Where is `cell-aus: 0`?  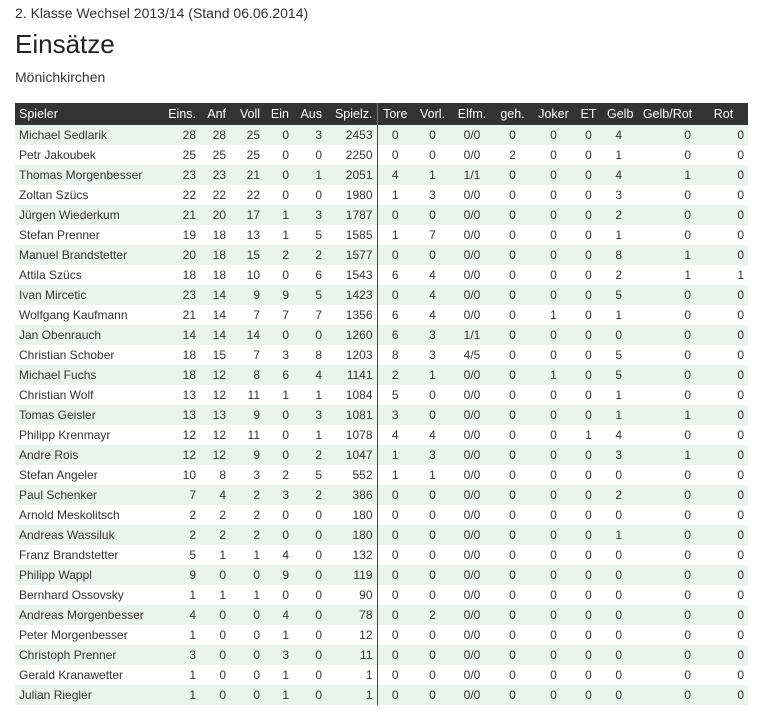
cell-aus: 0 is located at coordinates (309, 155).